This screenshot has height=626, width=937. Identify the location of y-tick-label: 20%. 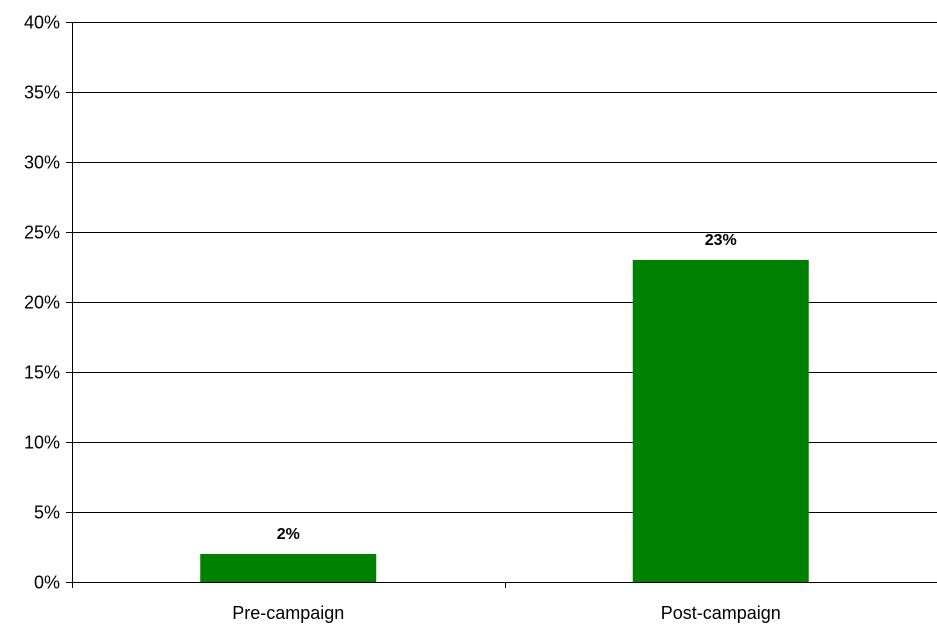
(42, 303).